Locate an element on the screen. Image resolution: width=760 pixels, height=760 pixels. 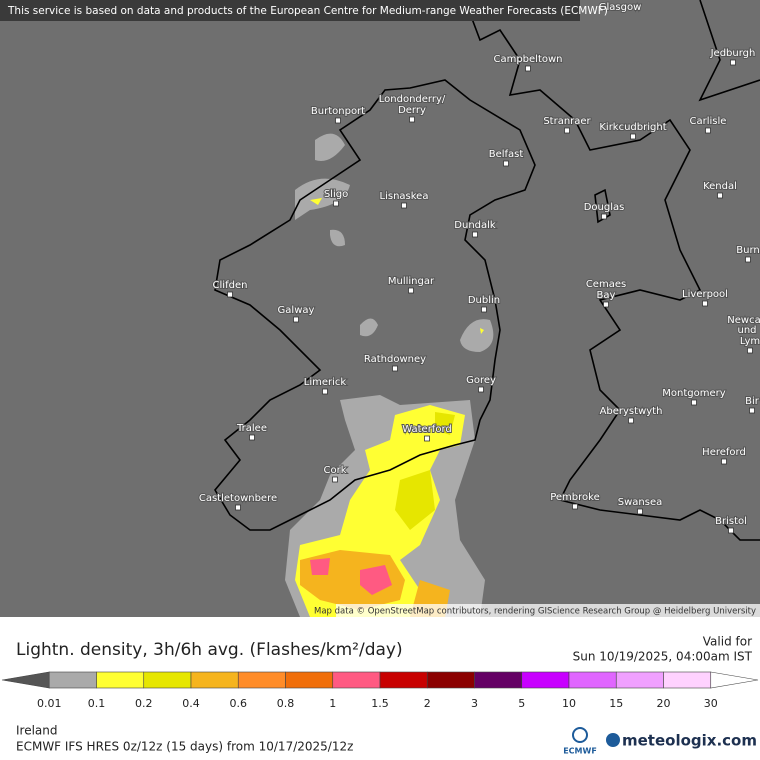
place-label: Campbeltown is located at coordinates (527, 59).